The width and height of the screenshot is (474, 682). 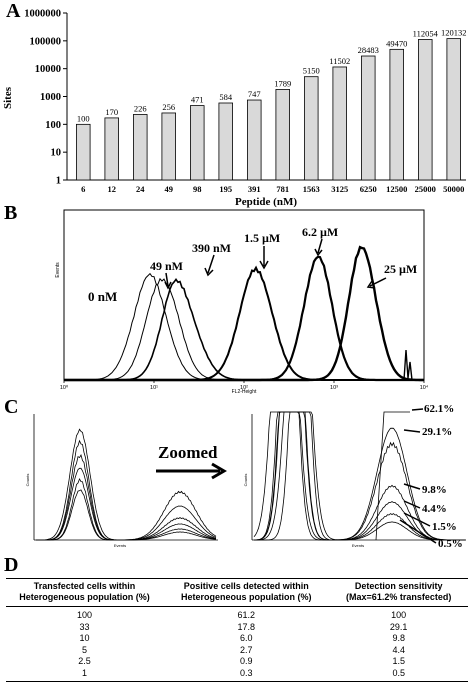 I want to click on panel-b-x-axis-label: FL2-Height, so click(x=244, y=392).